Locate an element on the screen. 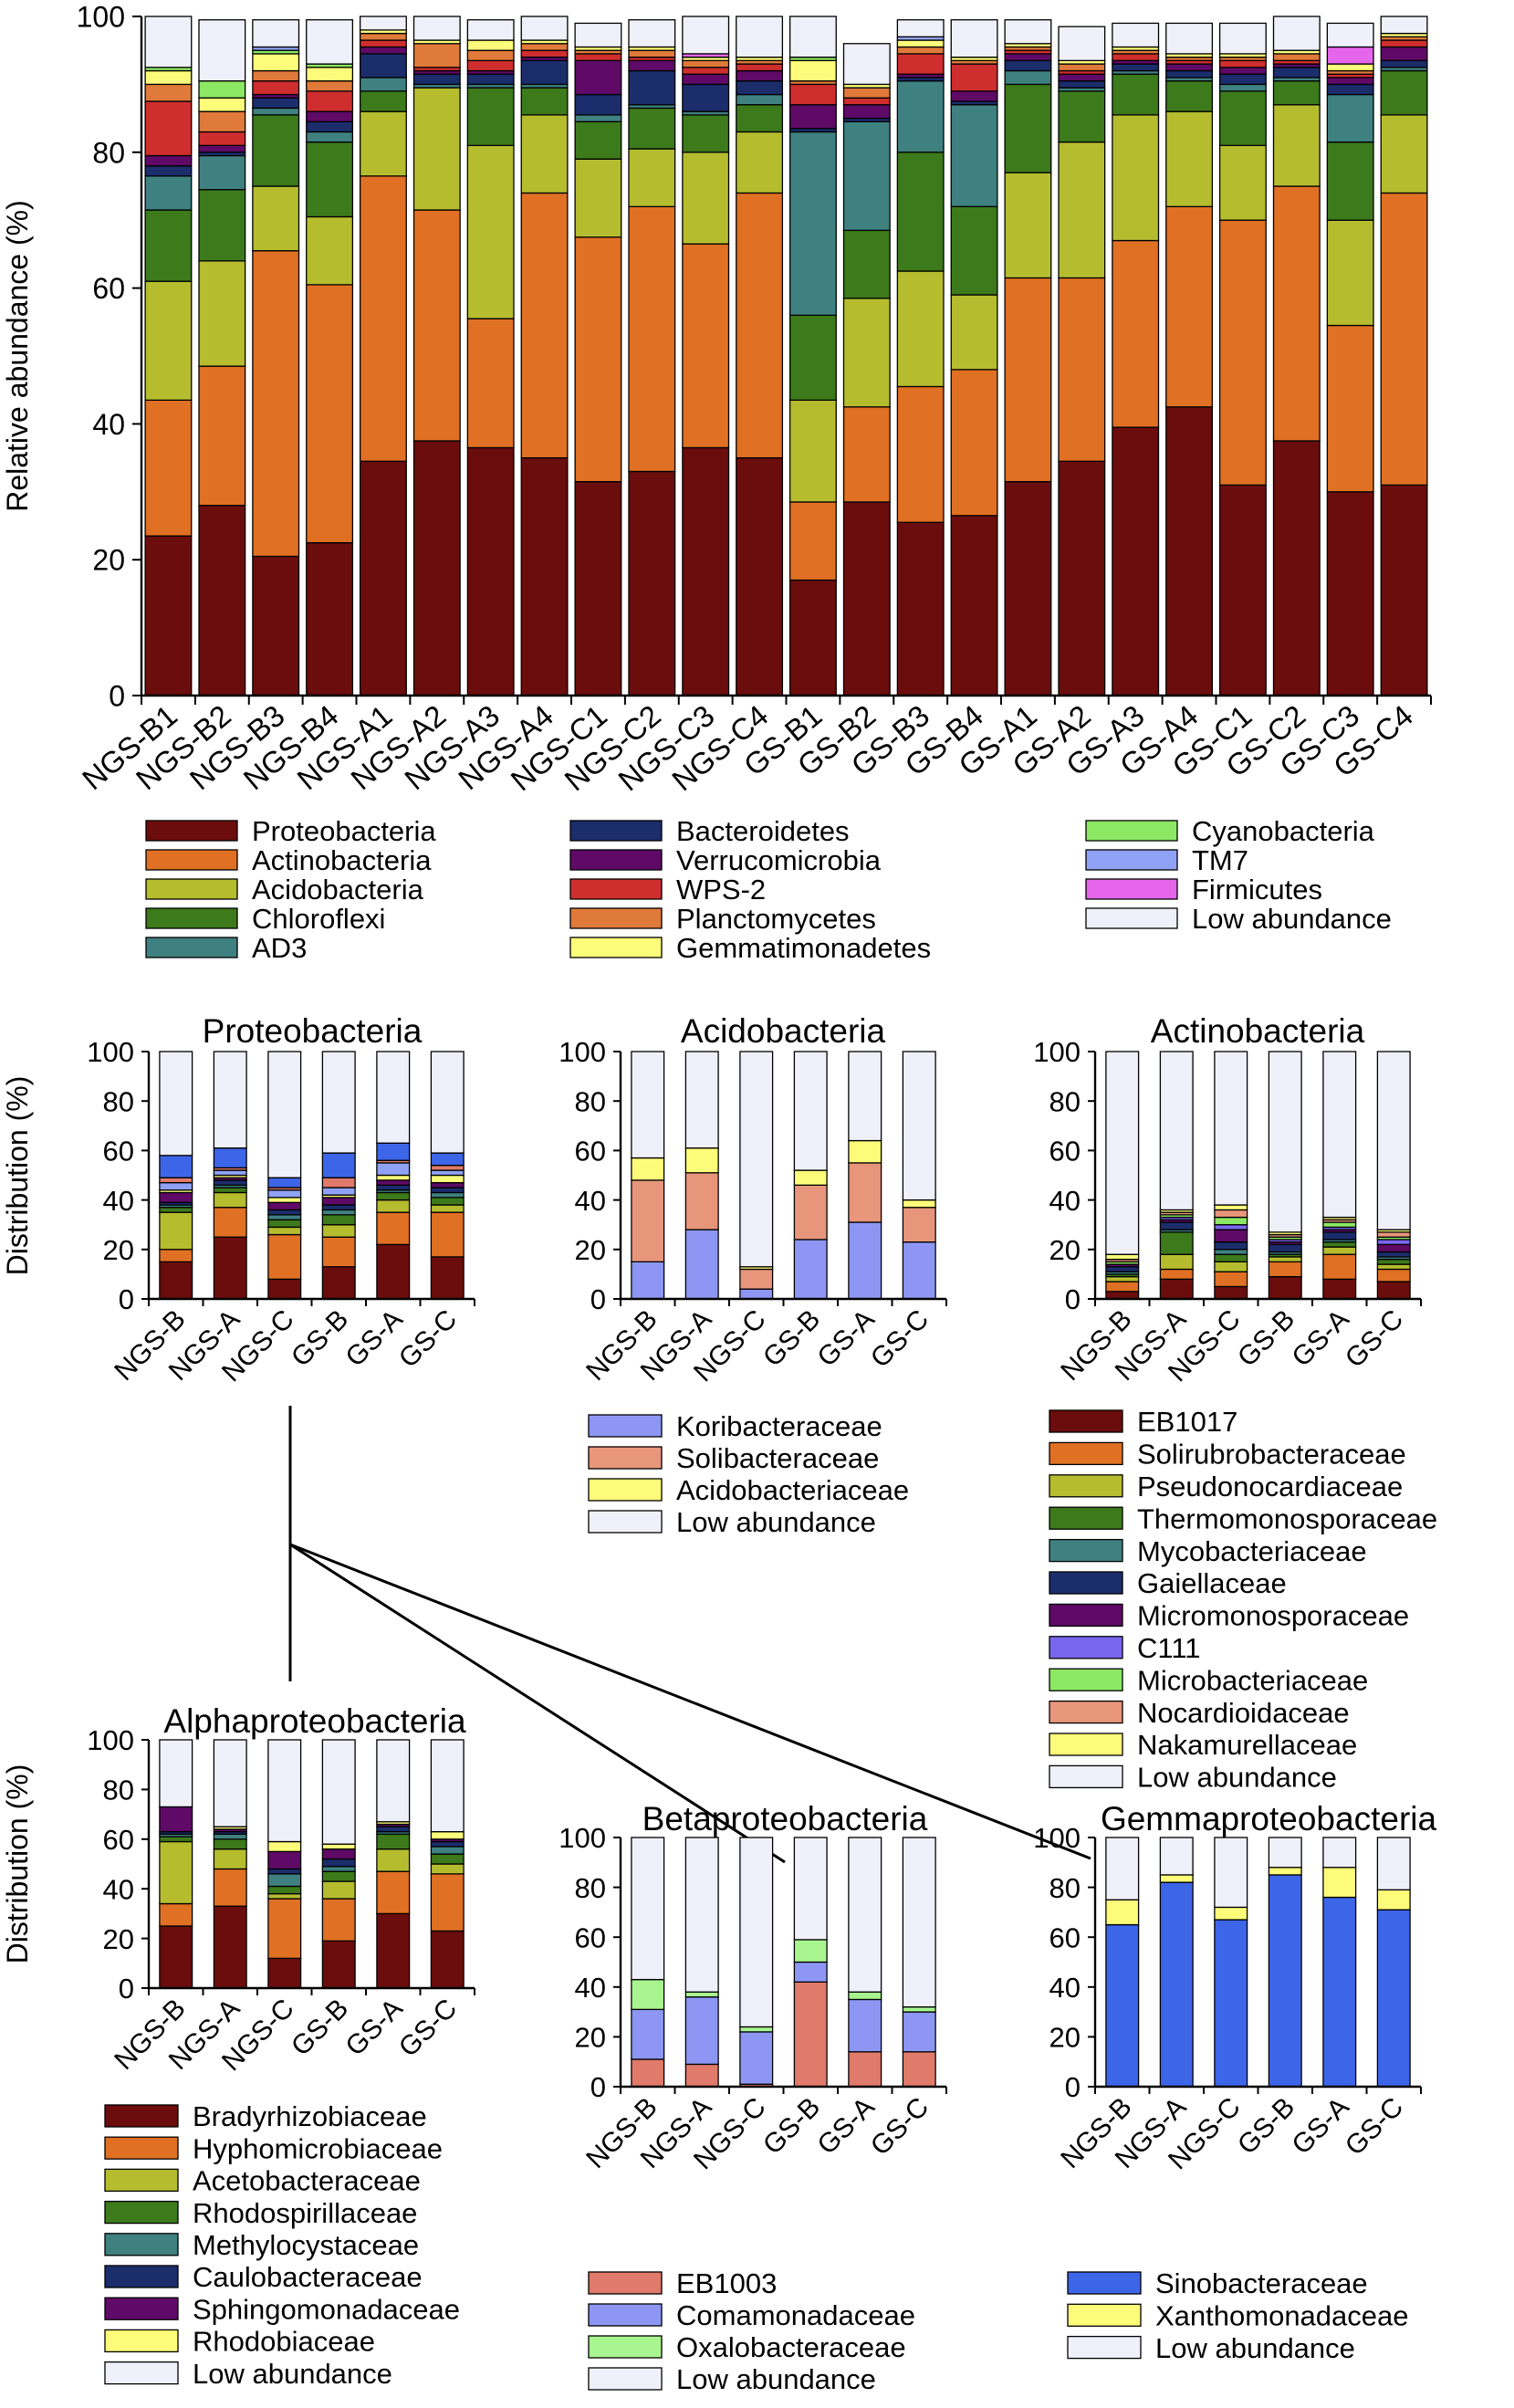 Image resolution: width=1514 pixels, height=2408 pixels. bar-segment-ngs-a-acetobacteraceae is located at coordinates (230, 1859).